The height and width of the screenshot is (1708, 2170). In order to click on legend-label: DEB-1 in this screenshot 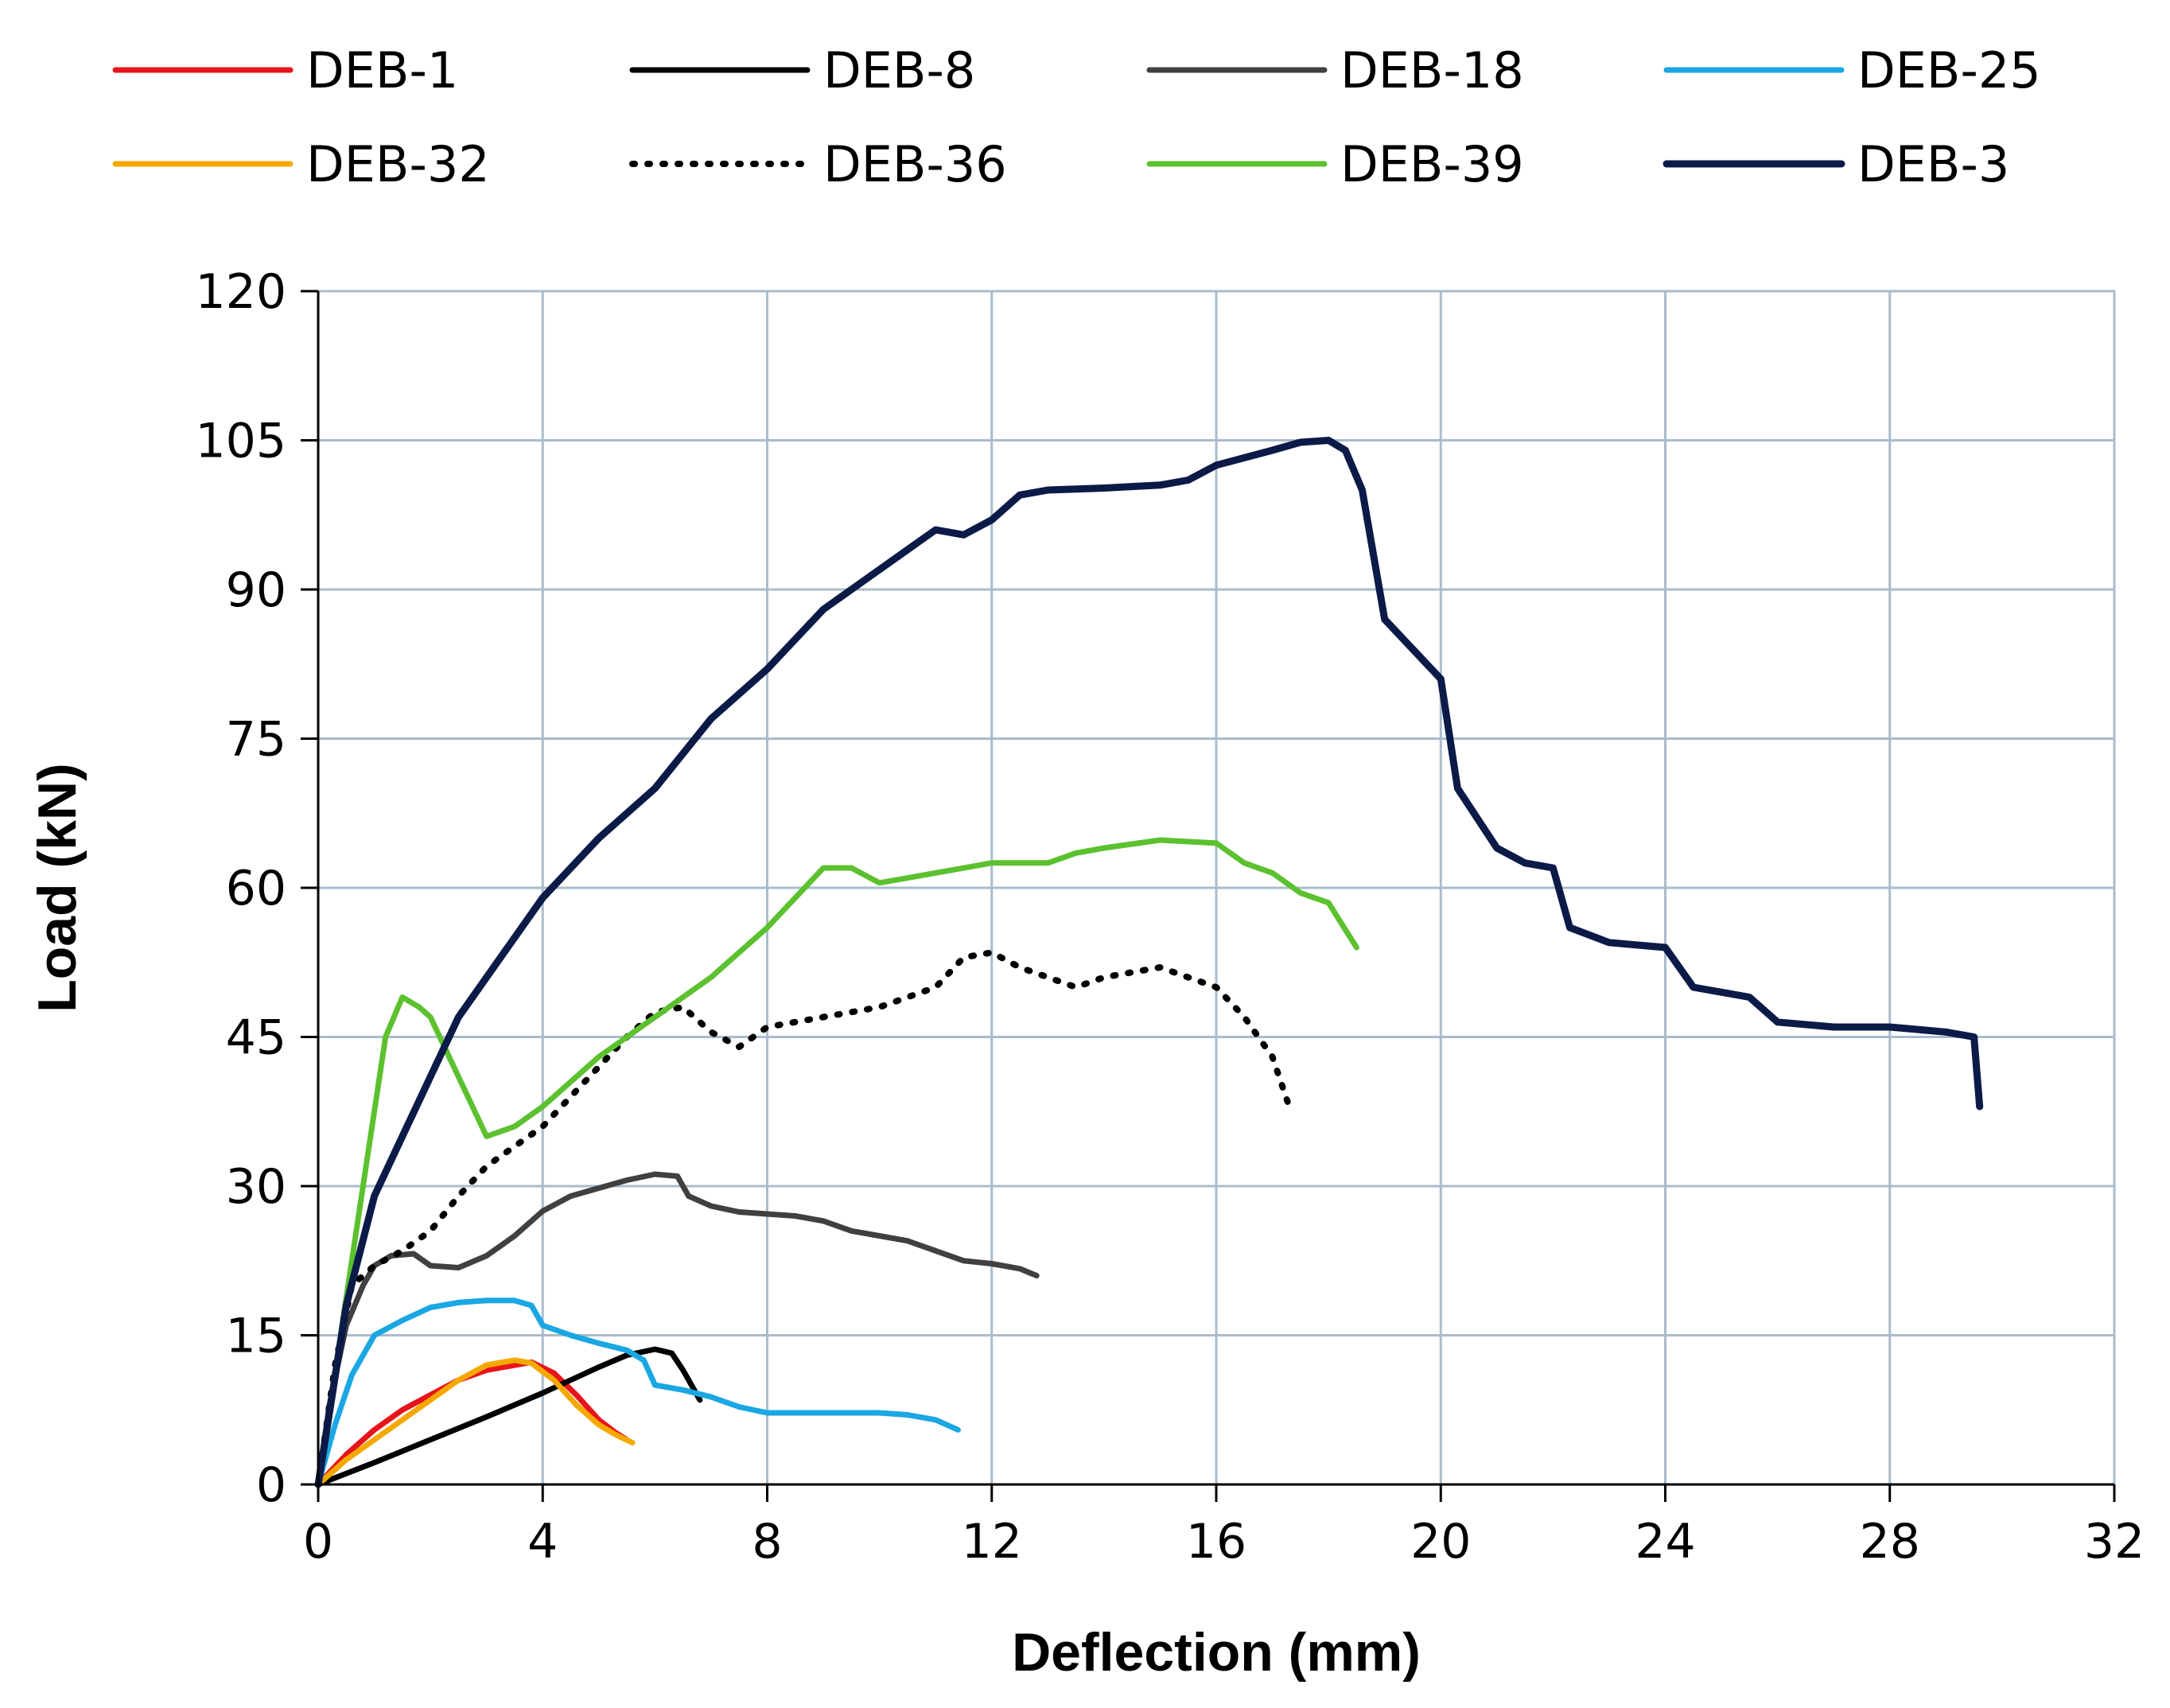, I will do `click(382, 70)`.